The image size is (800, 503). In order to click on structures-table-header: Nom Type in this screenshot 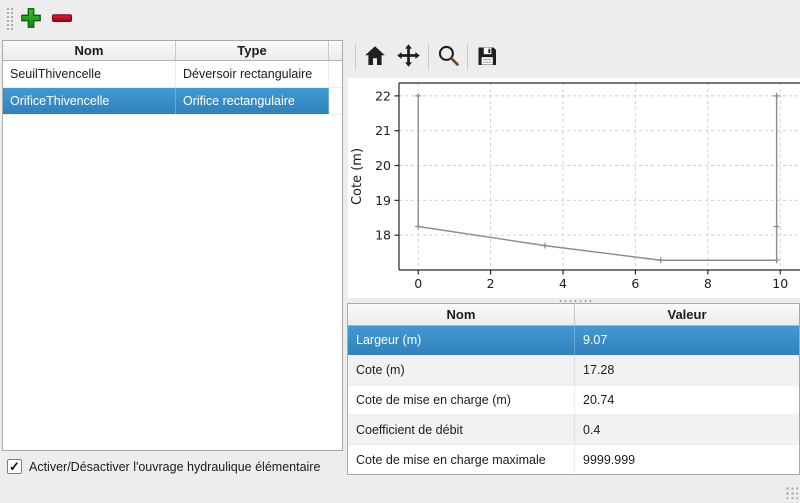, I will do `click(172, 51)`.